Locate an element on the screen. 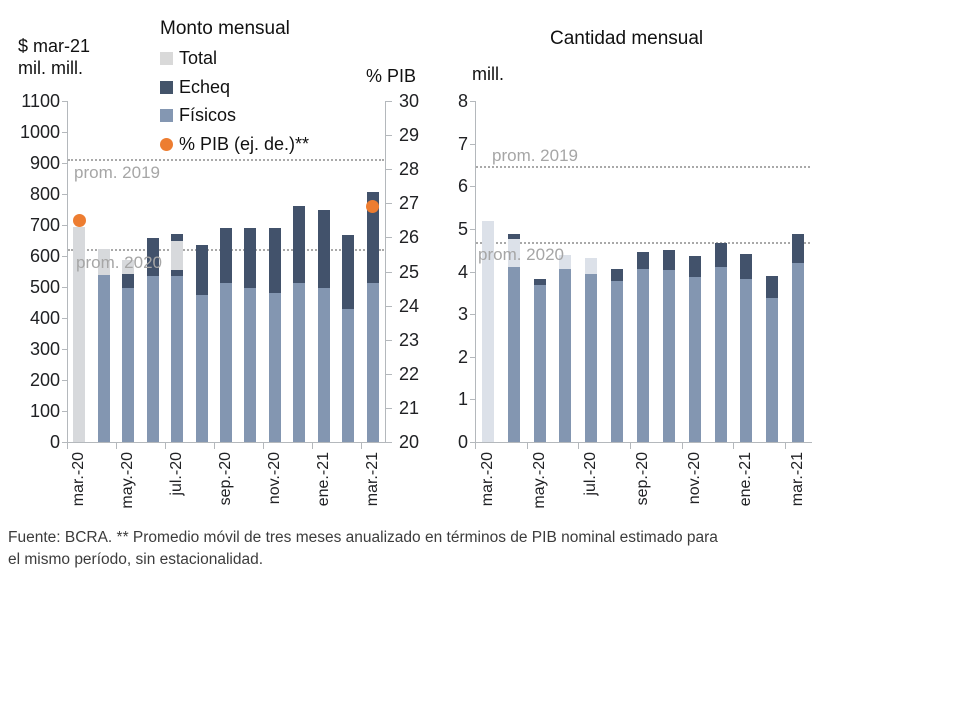  y-tick-label: 5 is located at coordinates (462, 229).